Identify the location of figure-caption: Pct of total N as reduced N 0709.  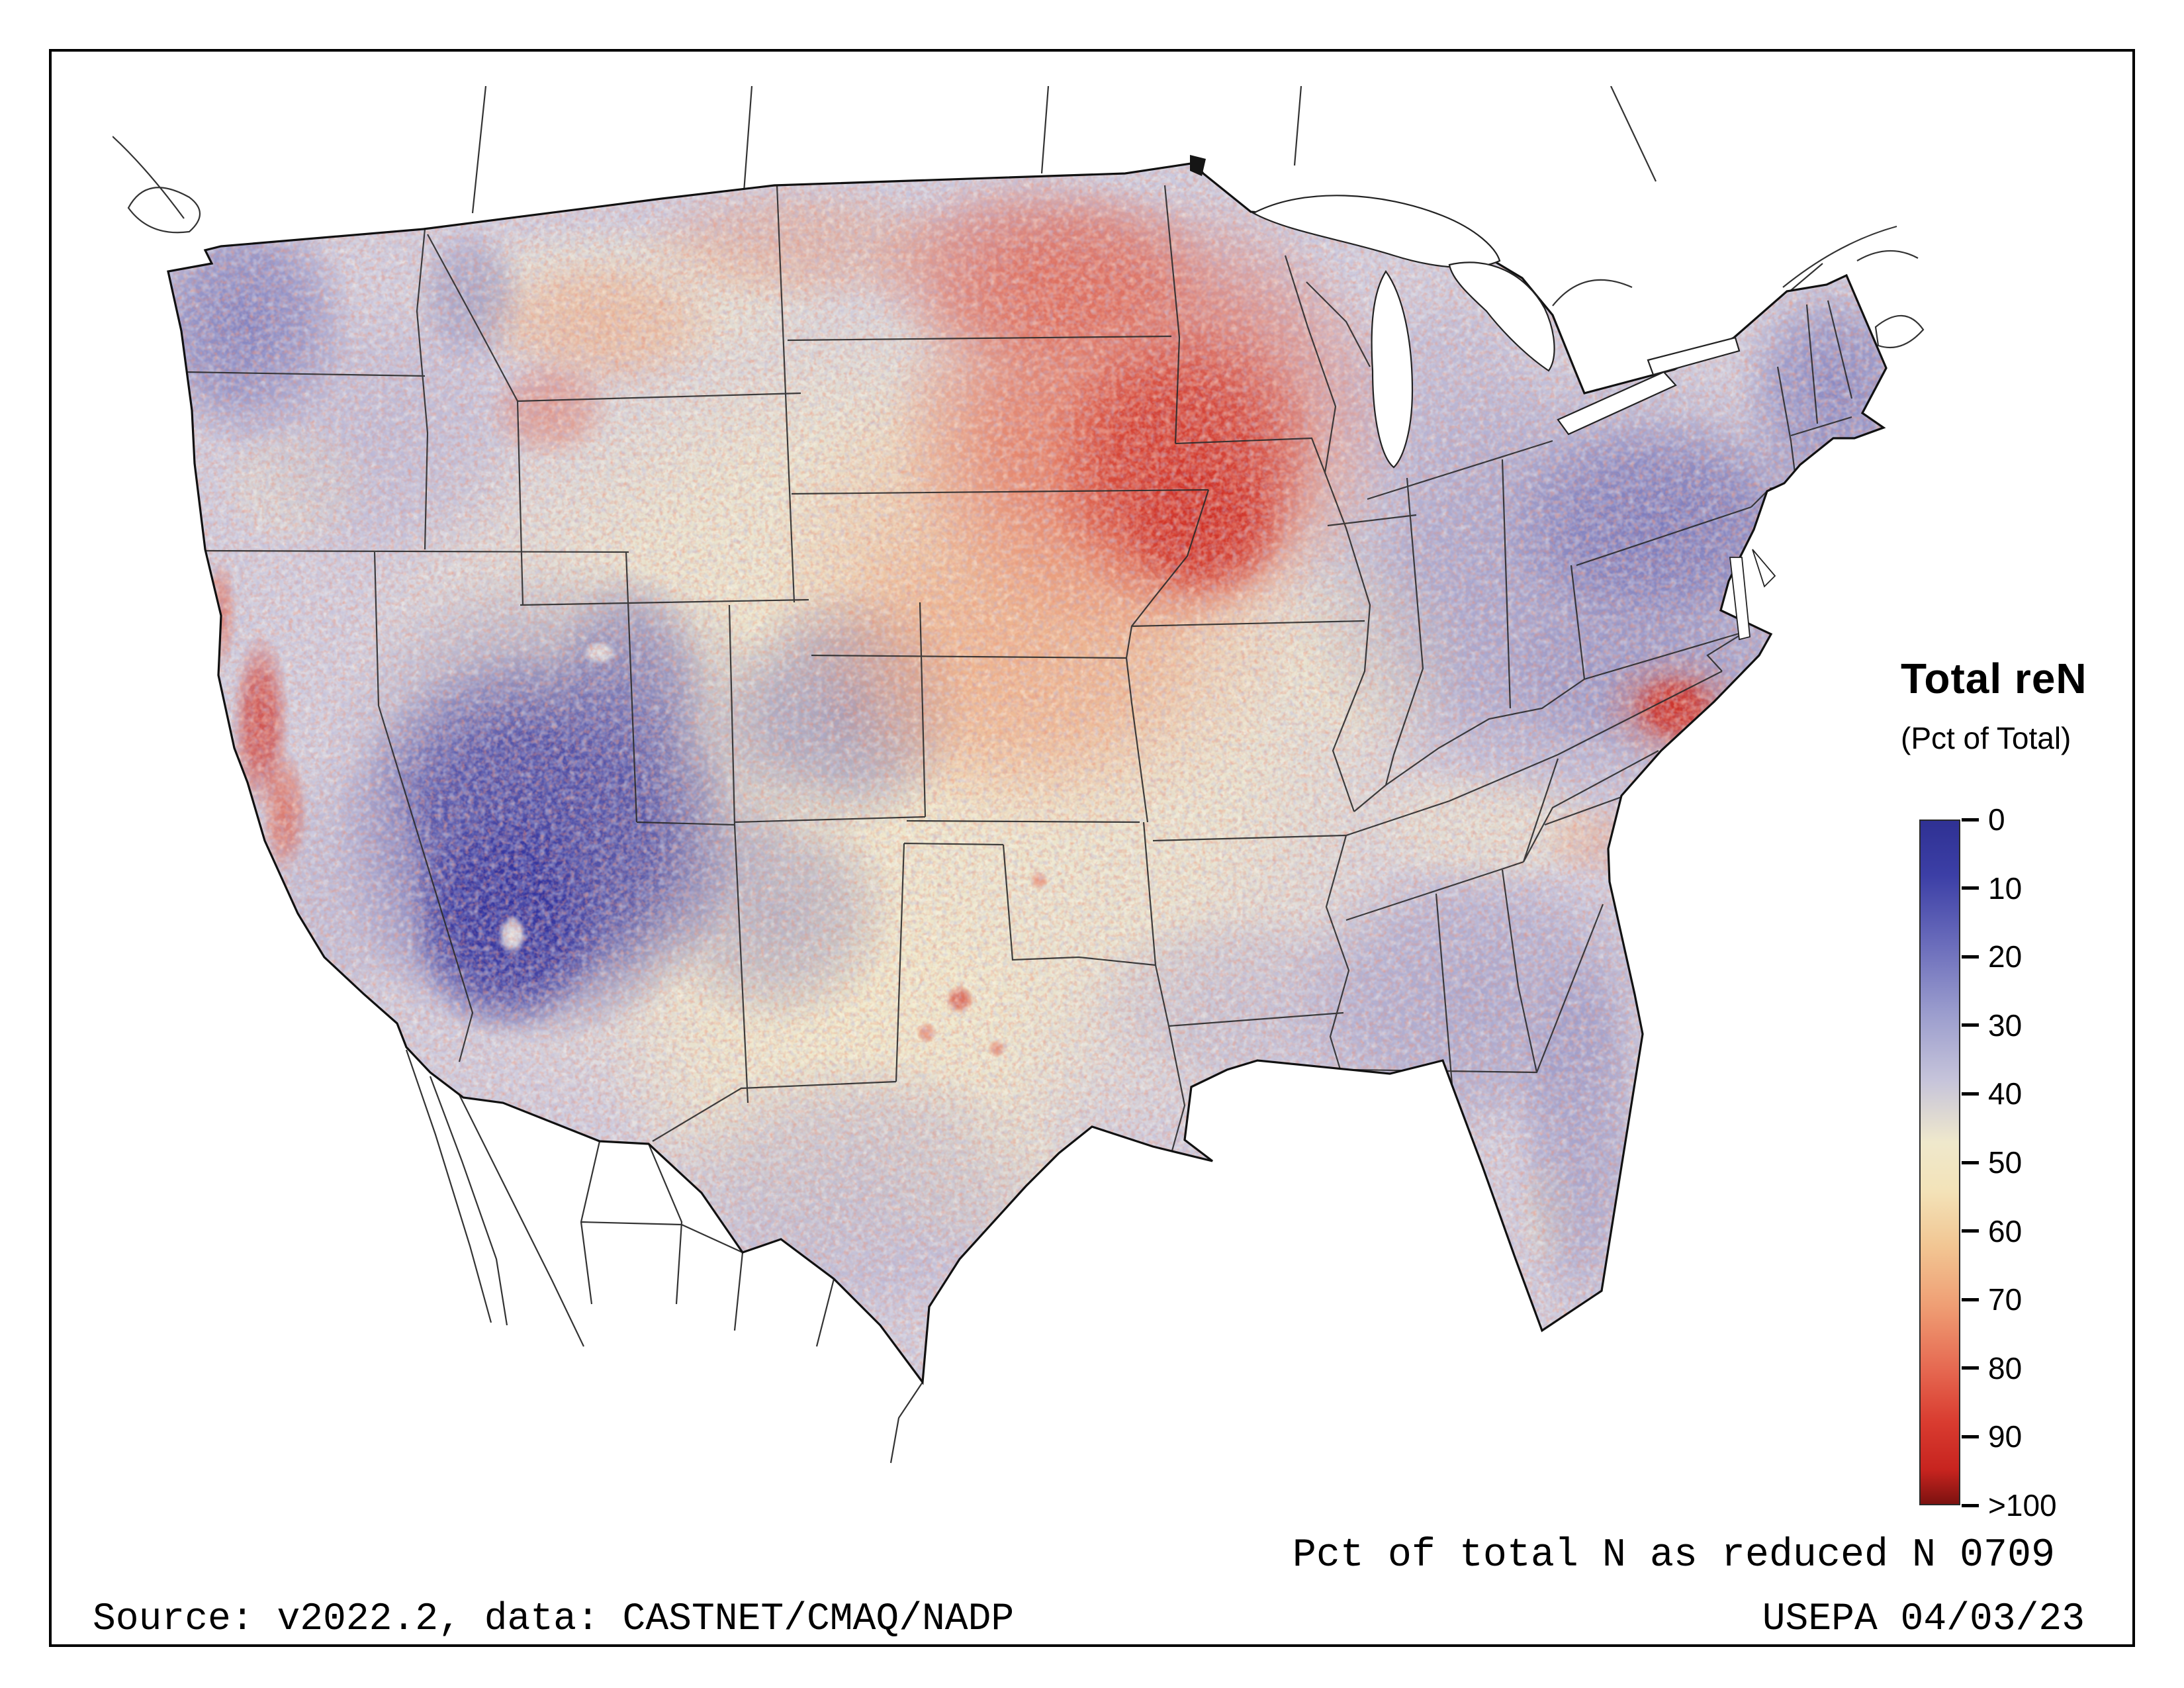
(1673, 1555).